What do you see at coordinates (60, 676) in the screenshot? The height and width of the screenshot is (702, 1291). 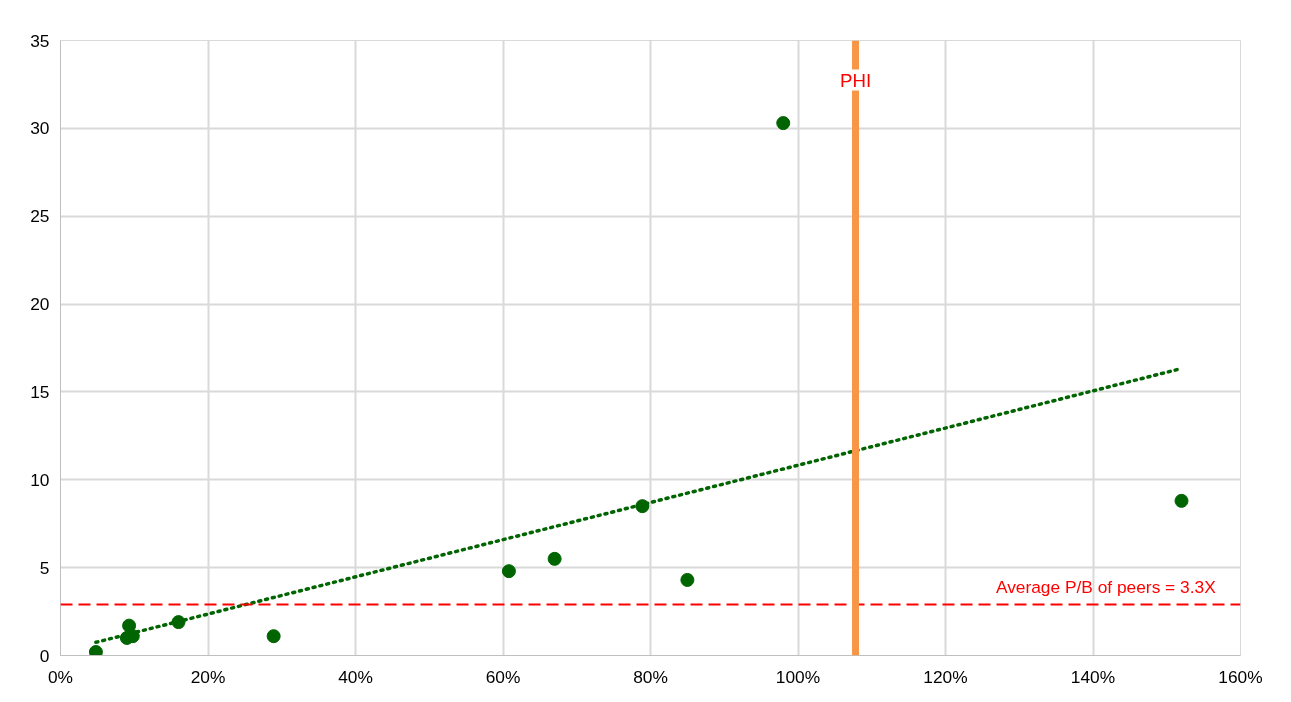 I see `x-tick-label: 0%` at bounding box center [60, 676].